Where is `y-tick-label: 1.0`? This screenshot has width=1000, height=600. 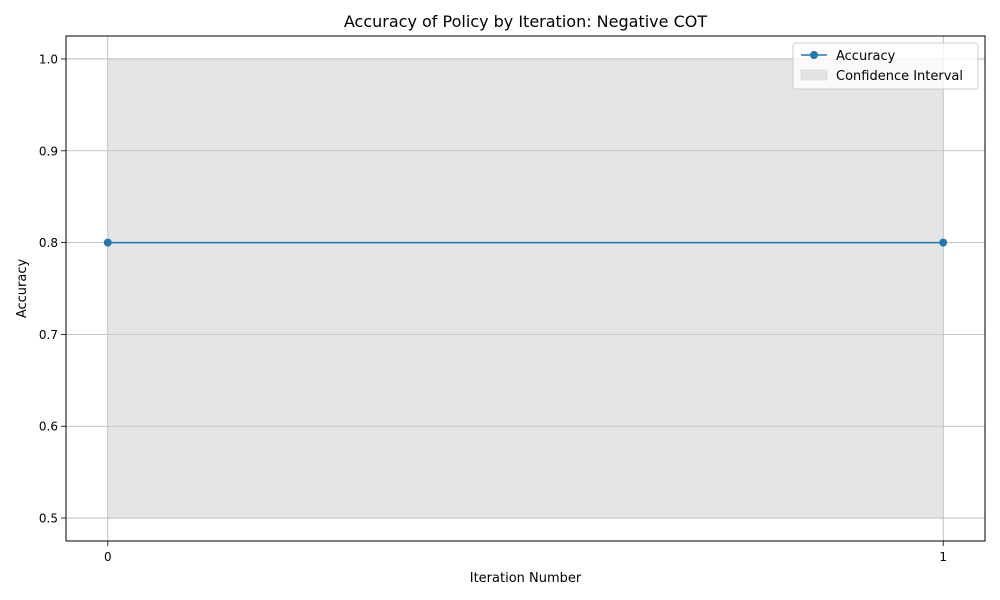 y-tick-label: 1.0 is located at coordinates (48, 59).